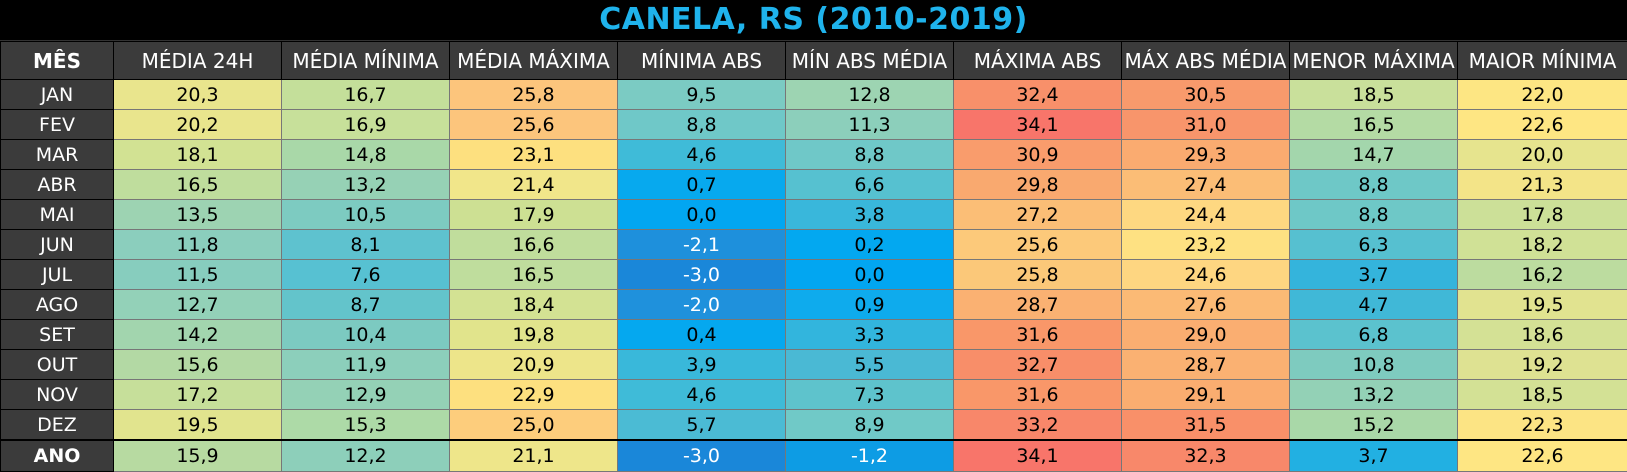 This screenshot has height=472, width=1627. What do you see at coordinates (1374, 365) in the screenshot?
I see `value-cell: 10,8` at bounding box center [1374, 365].